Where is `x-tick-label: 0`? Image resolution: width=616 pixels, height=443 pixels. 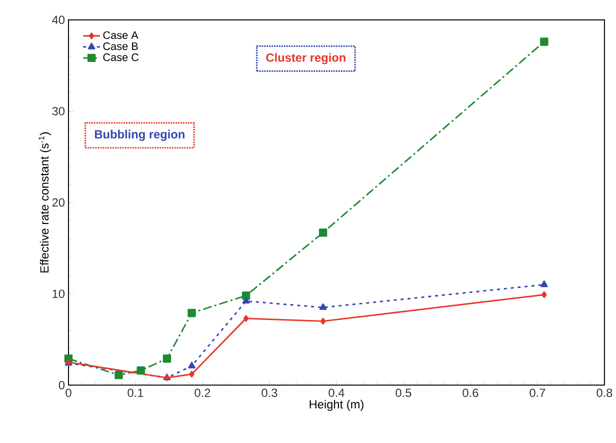
x-tick-label: 0 is located at coordinates (69, 393).